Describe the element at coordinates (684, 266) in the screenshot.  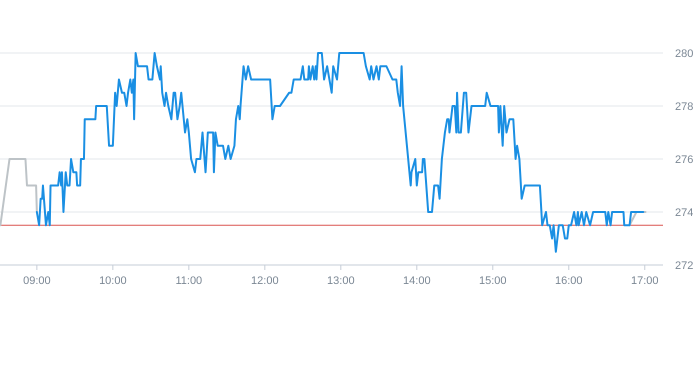
I see `y-tick-label: 272` at that location.